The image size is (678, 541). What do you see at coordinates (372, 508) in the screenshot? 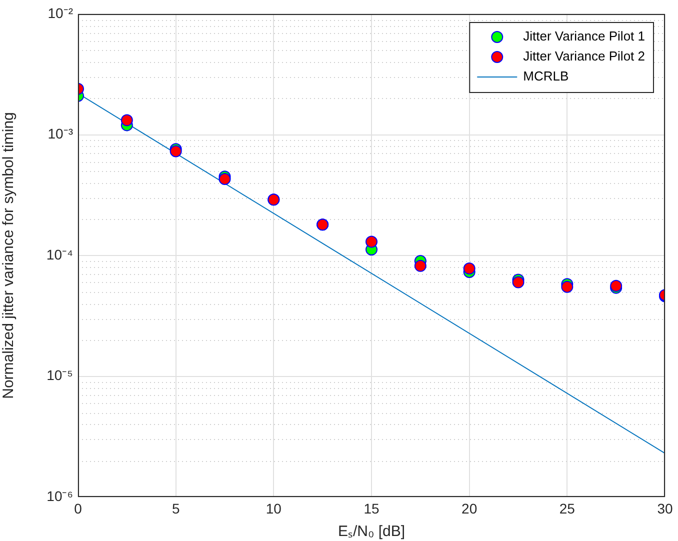
I see `x-tick-label: 15` at bounding box center [372, 508].